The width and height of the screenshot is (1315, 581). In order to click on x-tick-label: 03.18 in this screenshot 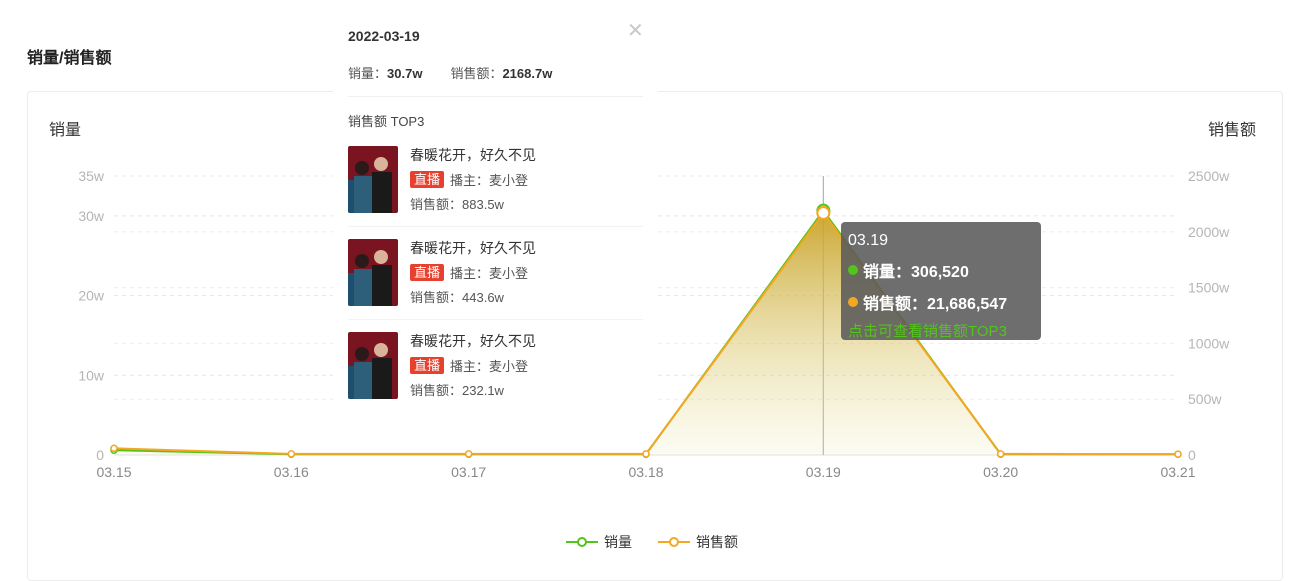, I will do `click(645, 472)`.